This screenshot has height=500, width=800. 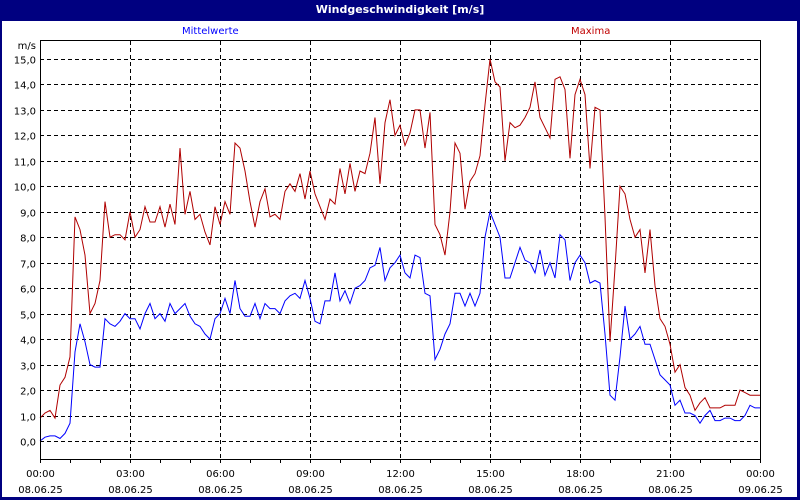 I want to click on x-tick-time: 06:00, so click(x=220, y=474).